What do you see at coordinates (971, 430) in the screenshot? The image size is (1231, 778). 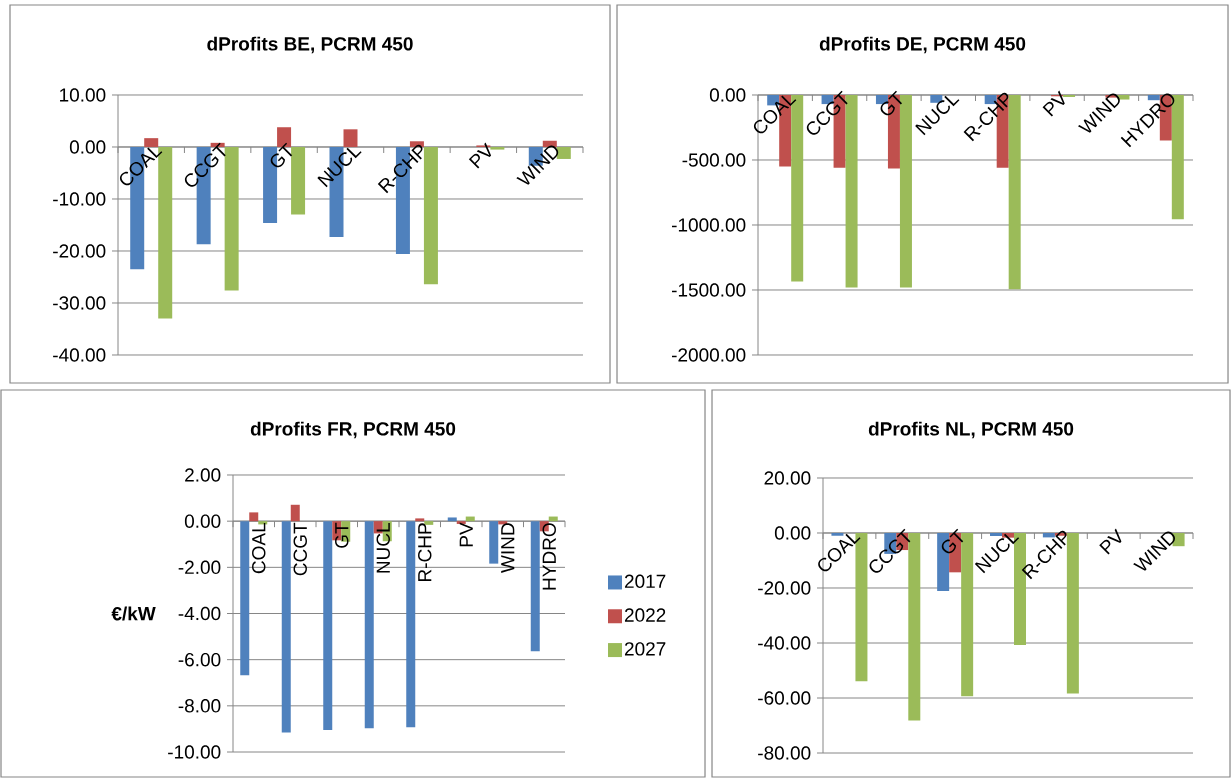 I see `chart-title: dProfits NL, PCRM 450` at bounding box center [971, 430].